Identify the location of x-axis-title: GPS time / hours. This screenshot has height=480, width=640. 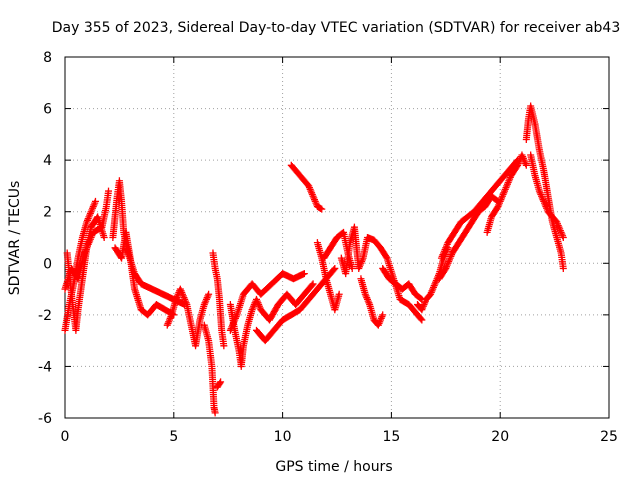
(333, 467).